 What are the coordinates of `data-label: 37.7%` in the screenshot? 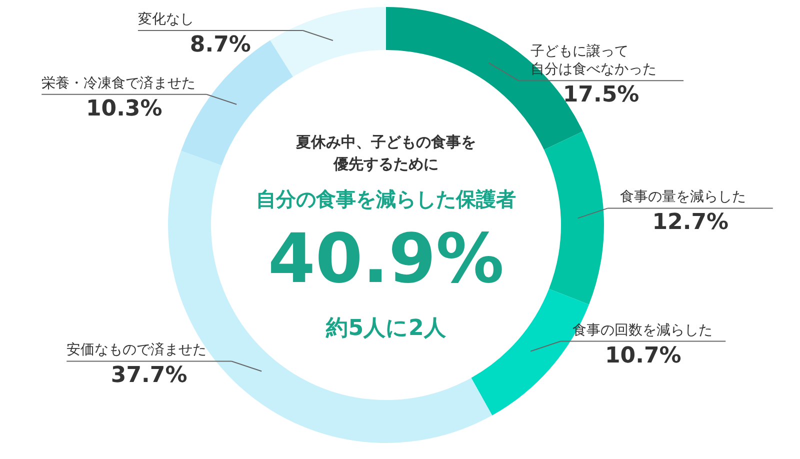 It's located at (149, 375).